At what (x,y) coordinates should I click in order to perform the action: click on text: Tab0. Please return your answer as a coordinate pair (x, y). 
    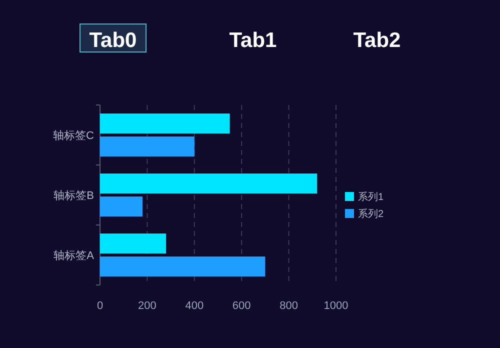
    Looking at the image, I should click on (113, 40).